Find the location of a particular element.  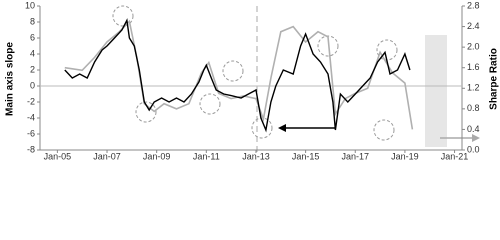

y-tick-label: -8 is located at coordinates (31, 149).